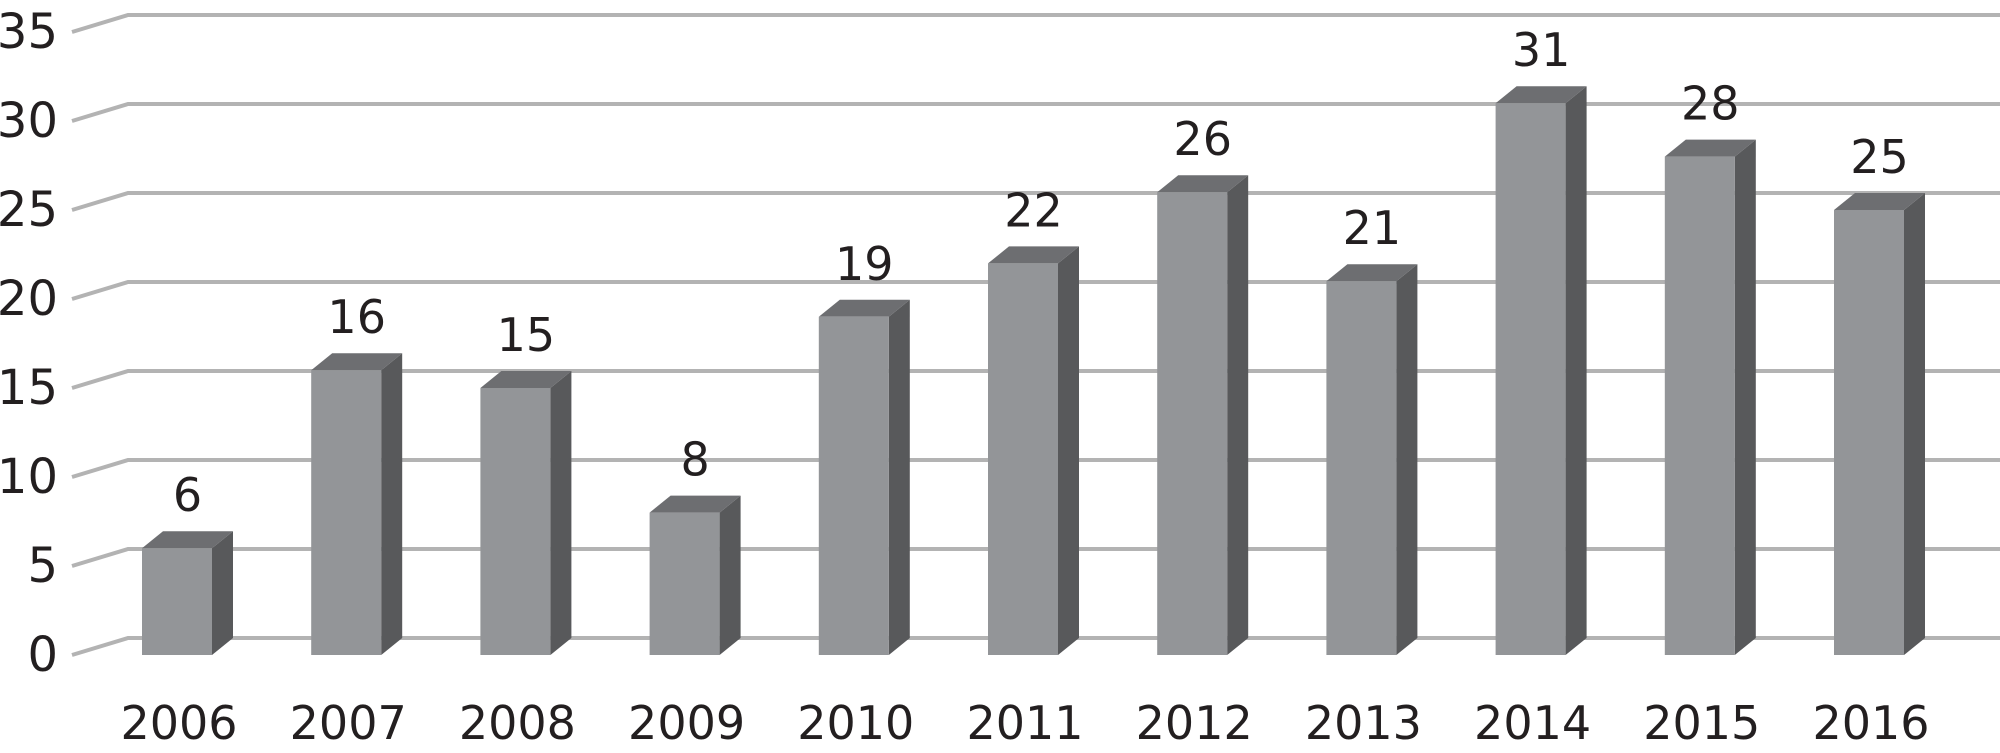 The height and width of the screenshot is (753, 2000). Describe the element at coordinates (1363, 723) in the screenshot. I see `x-tick-label: 2013` at that location.